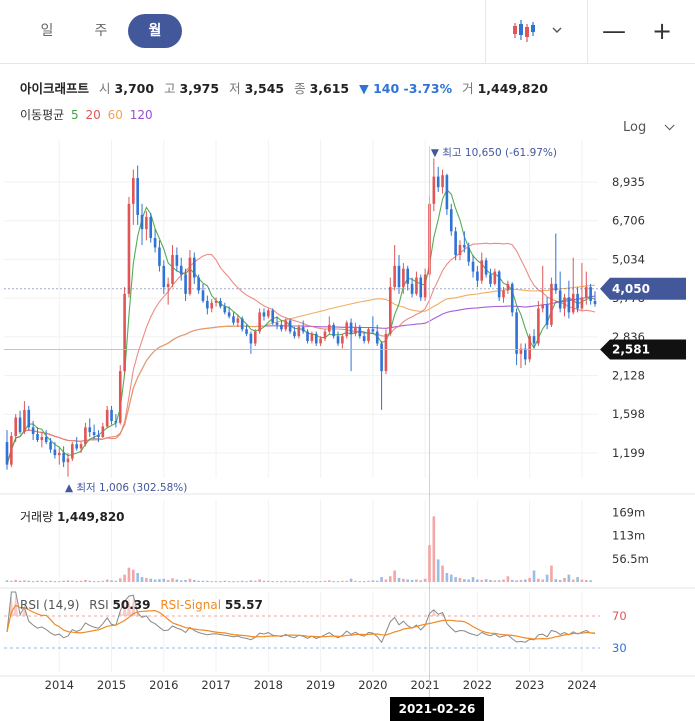  Describe the element at coordinates (347, 32) in the screenshot. I see `period-toolbar: 일 주 월 — +` at that location.